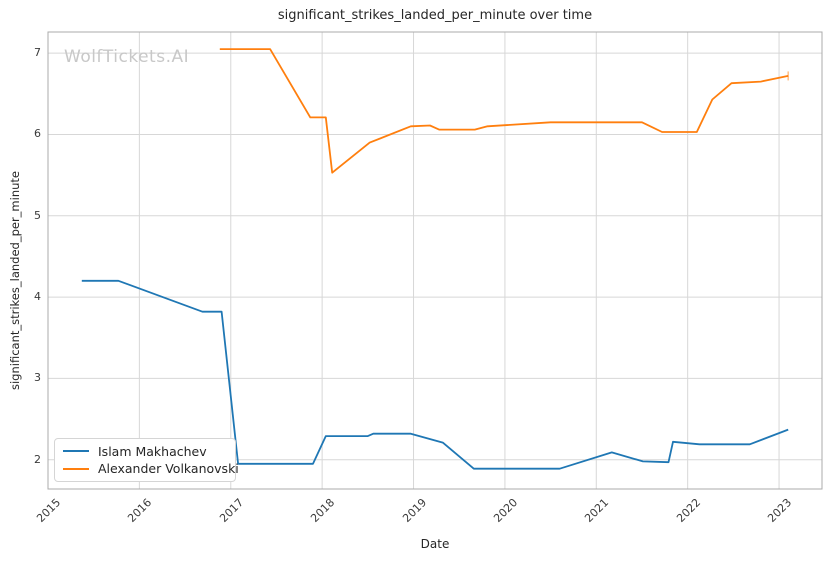 The width and height of the screenshot is (832, 561). Describe the element at coordinates (37, 378) in the screenshot. I see `y-tick-label-3: 3` at that location.